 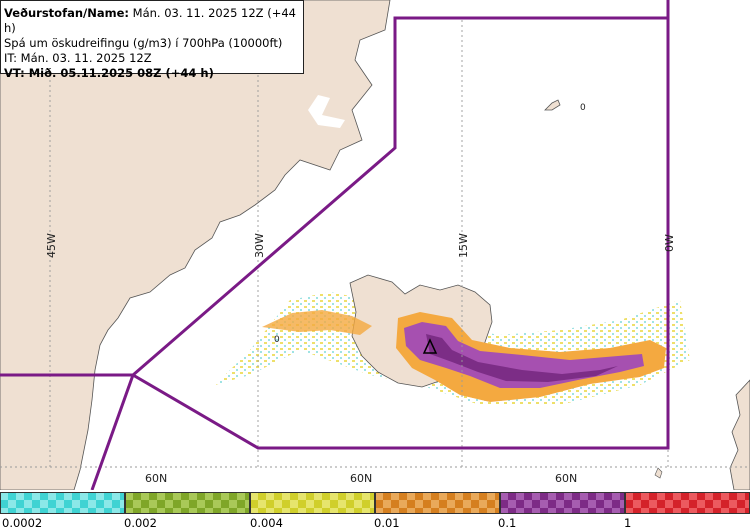 I want to click on issue-time: Mán. 03. 11. 2025 12Z (+44 h), so click(x=150, y=20).